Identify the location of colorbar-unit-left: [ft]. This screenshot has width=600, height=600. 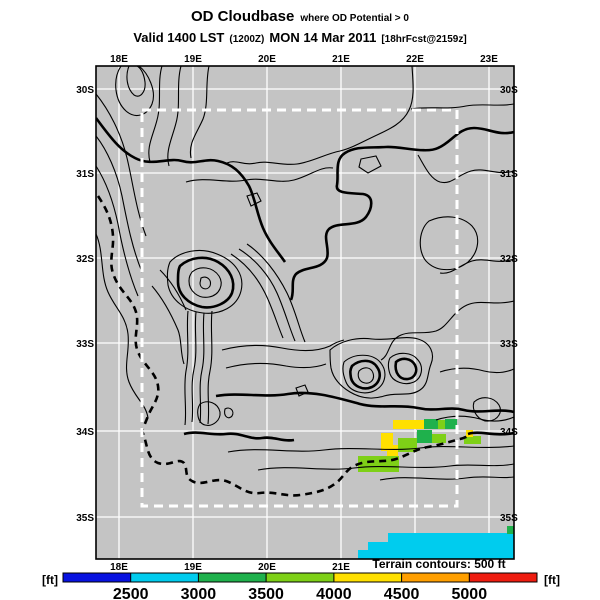
(50, 580).